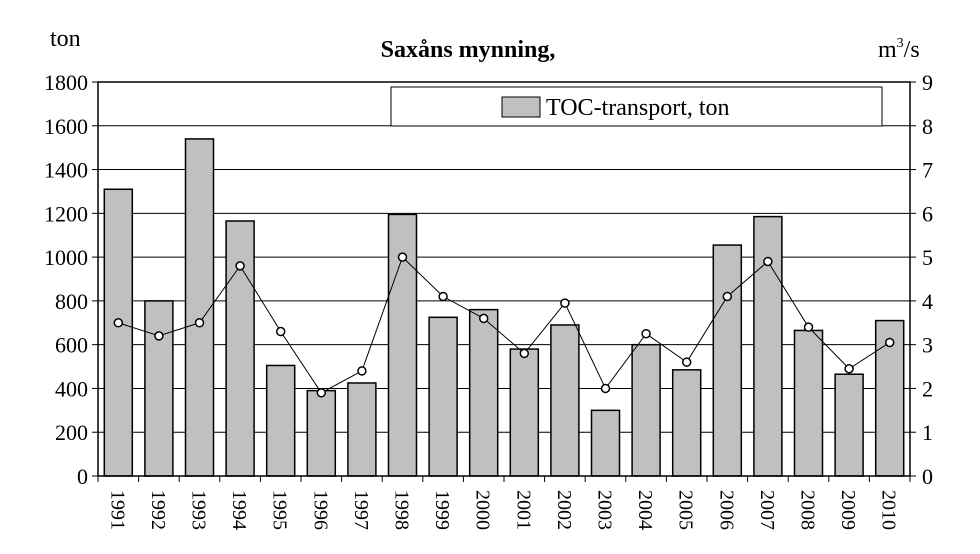 The width and height of the screenshot is (980, 554). What do you see at coordinates (239, 510) in the screenshot?
I see `x-axis-tick-label: 1994` at bounding box center [239, 510].